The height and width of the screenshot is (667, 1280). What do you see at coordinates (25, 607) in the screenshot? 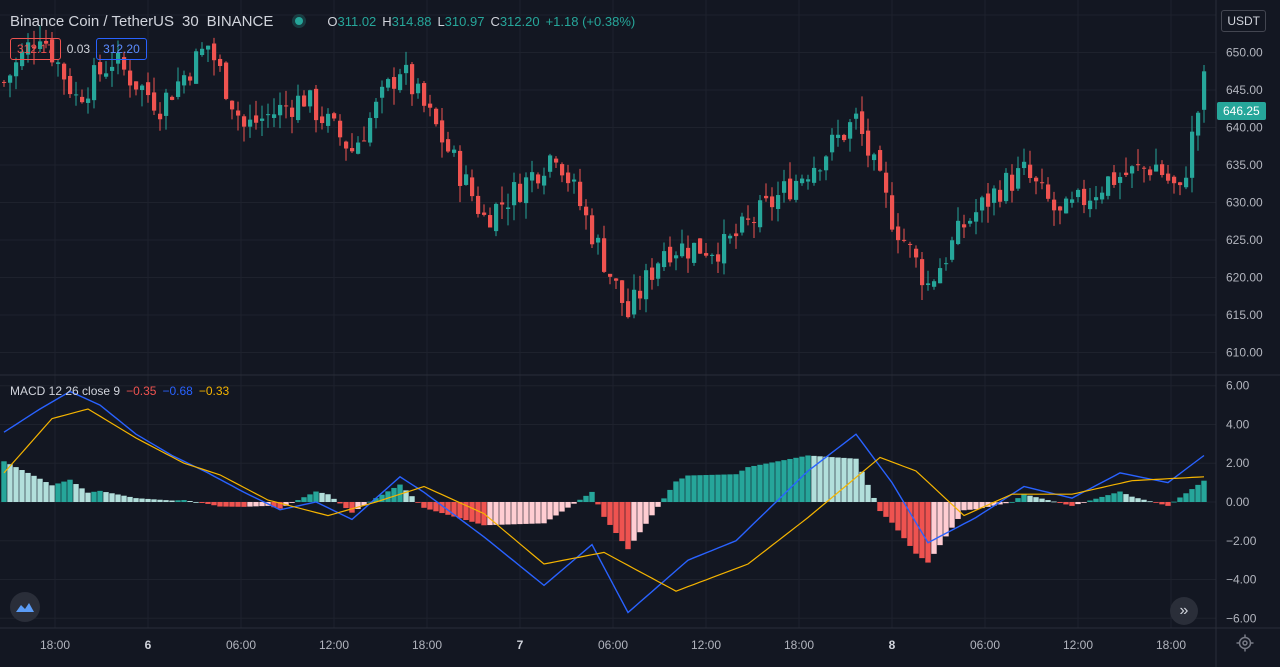
I see `tradingview-logo-icon` at bounding box center [25, 607].